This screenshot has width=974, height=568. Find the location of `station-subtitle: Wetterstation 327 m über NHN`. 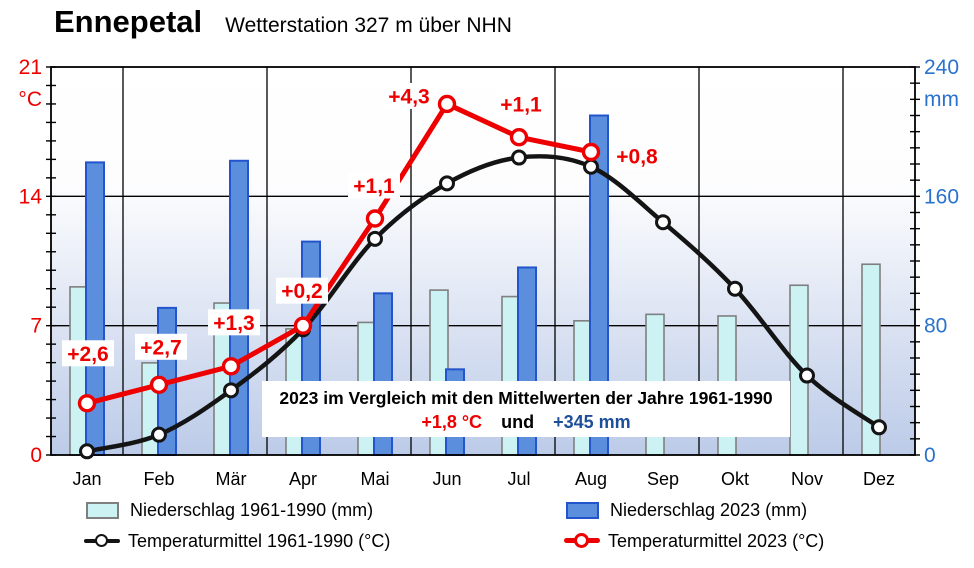

station-subtitle: Wetterstation 327 m über NHN is located at coordinates (368, 25).